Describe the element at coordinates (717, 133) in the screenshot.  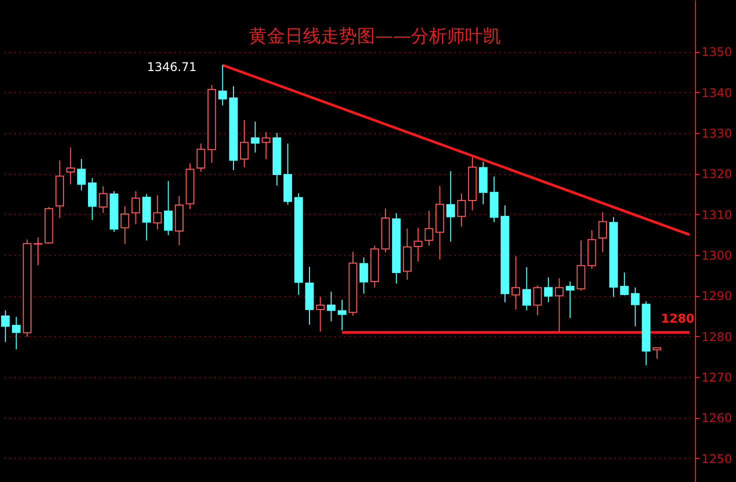
I see `y-tick-label: 1330` at that location.